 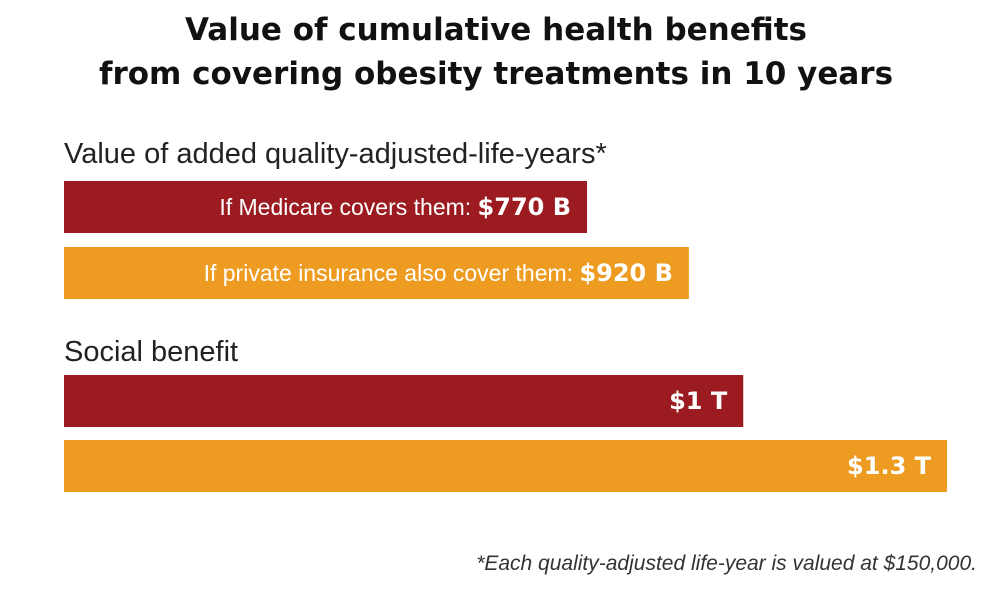 I want to click on bar-category-label: If Medicare covers them:, so click(x=348, y=207).